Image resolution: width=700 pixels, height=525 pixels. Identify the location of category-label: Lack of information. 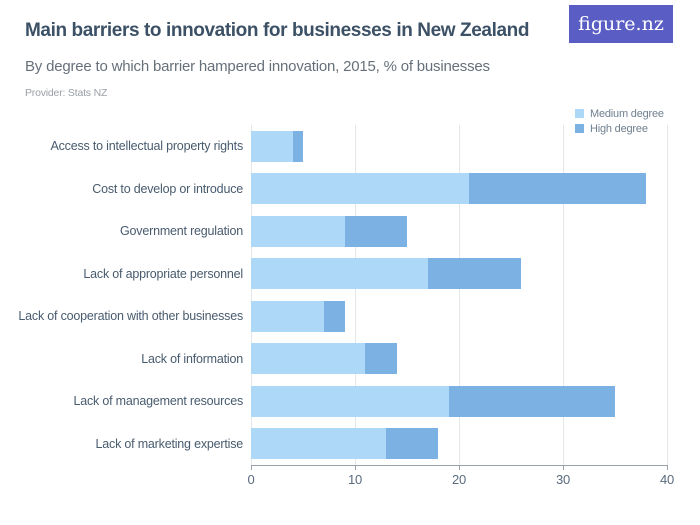
(192, 358).